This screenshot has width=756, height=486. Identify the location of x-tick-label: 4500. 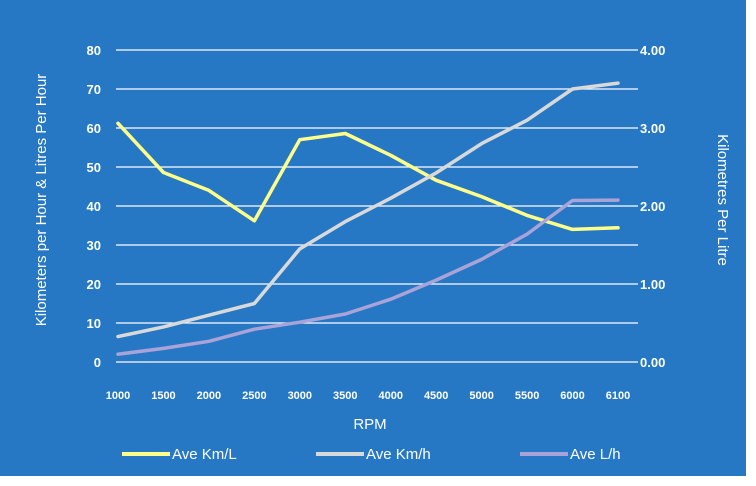
(436, 396).